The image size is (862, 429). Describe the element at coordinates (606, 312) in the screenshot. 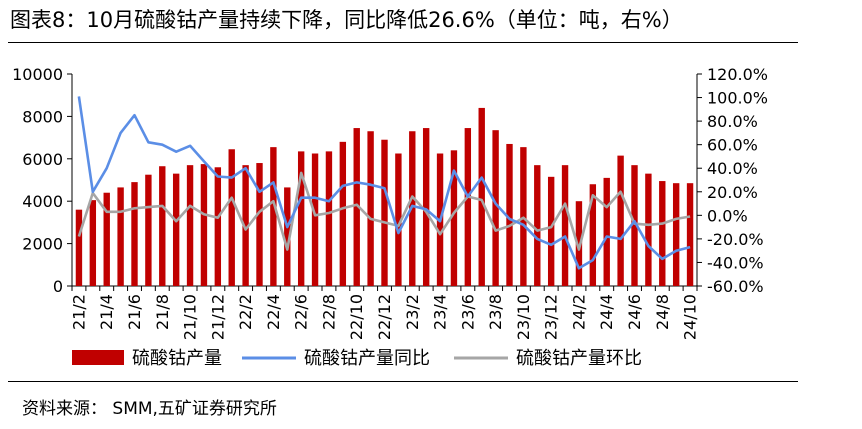

I see `x-tick-label: 24/4` at that location.